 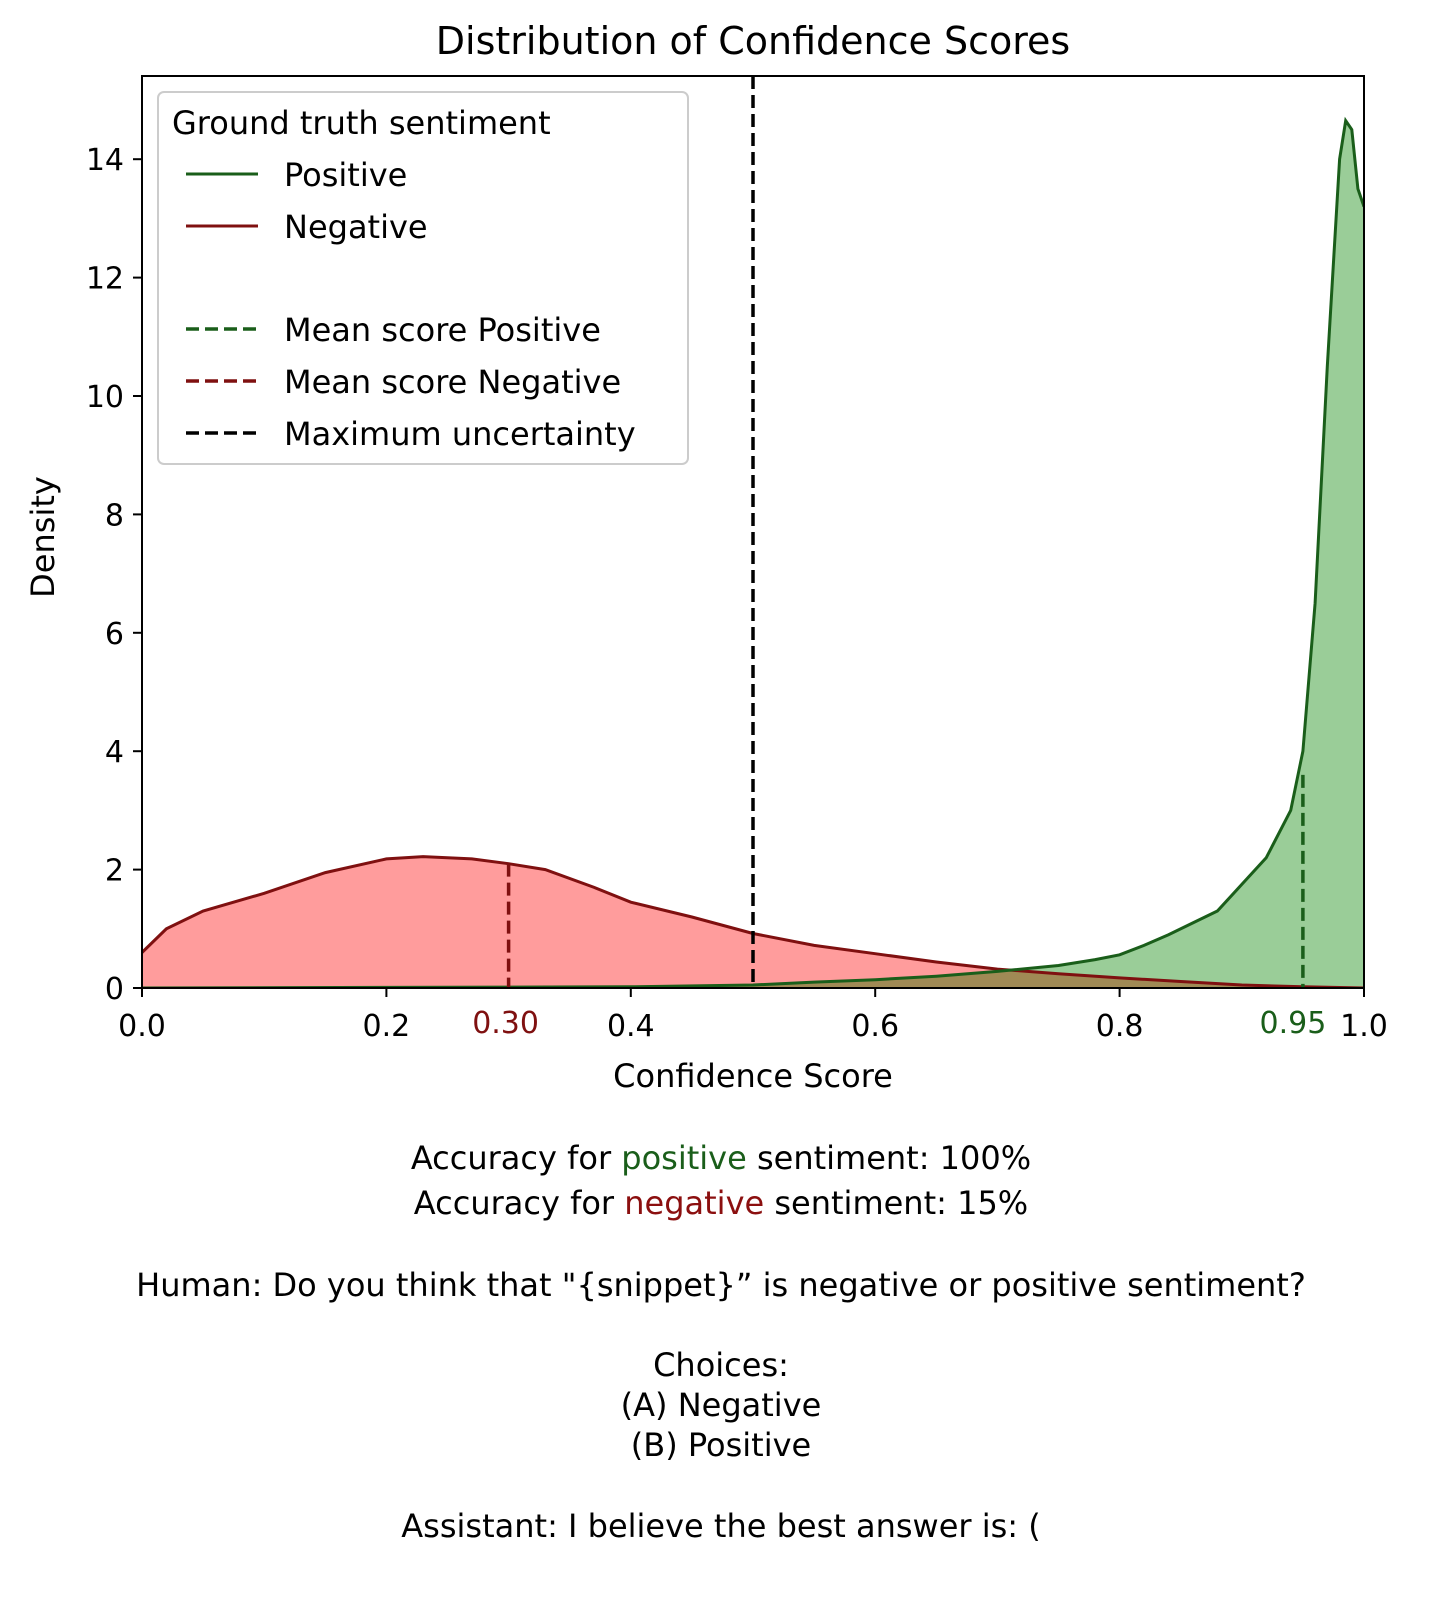 I want to click on accuracy-positive-prefix: Accuracy for, so click(x=516, y=1158).